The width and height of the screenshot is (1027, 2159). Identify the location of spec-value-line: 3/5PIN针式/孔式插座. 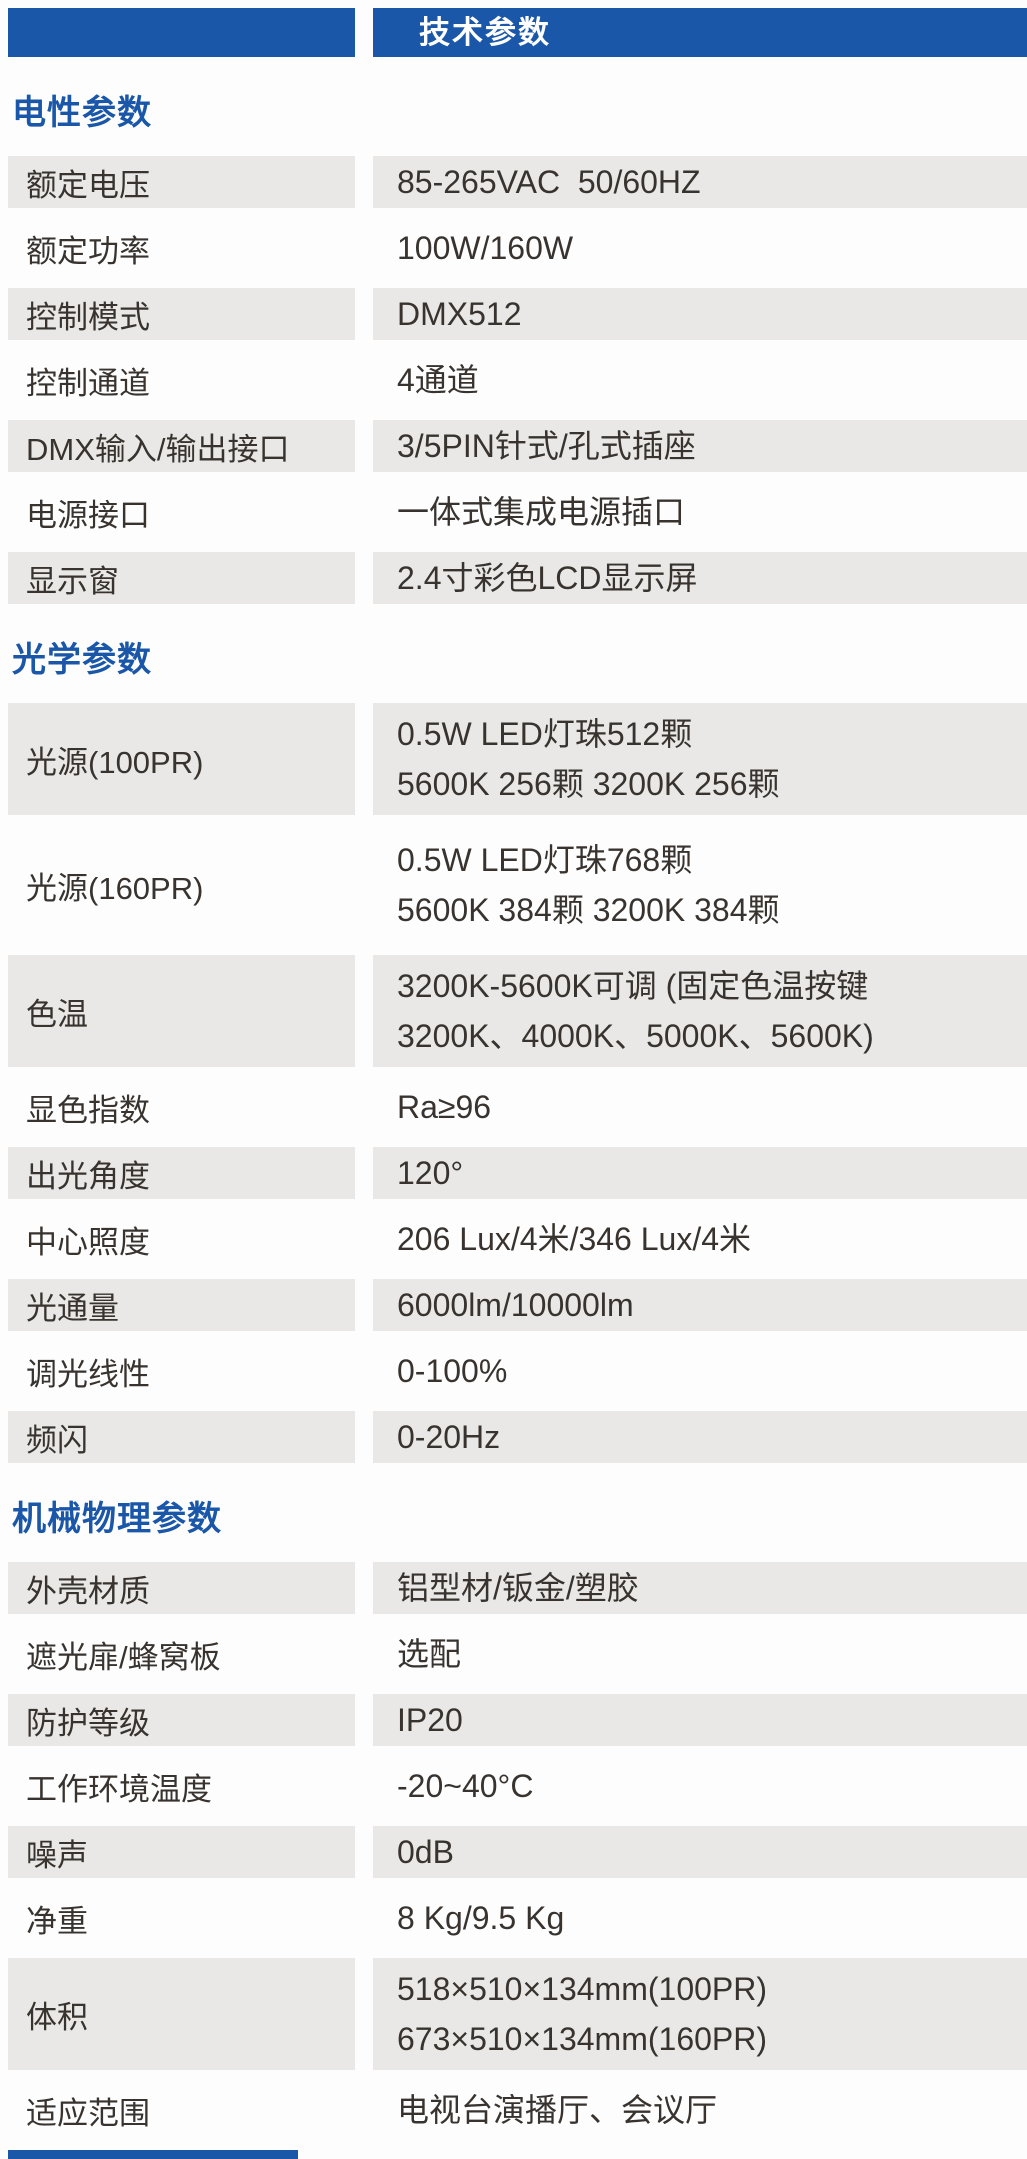
(546, 446).